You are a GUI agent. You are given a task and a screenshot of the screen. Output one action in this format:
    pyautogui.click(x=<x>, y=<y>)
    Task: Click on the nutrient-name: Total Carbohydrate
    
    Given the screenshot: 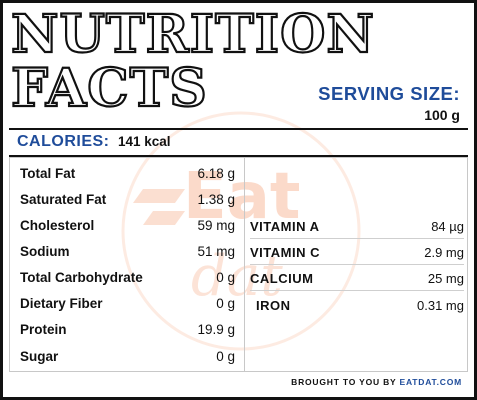 What is the action you would take?
    pyautogui.click(x=81, y=277)
    